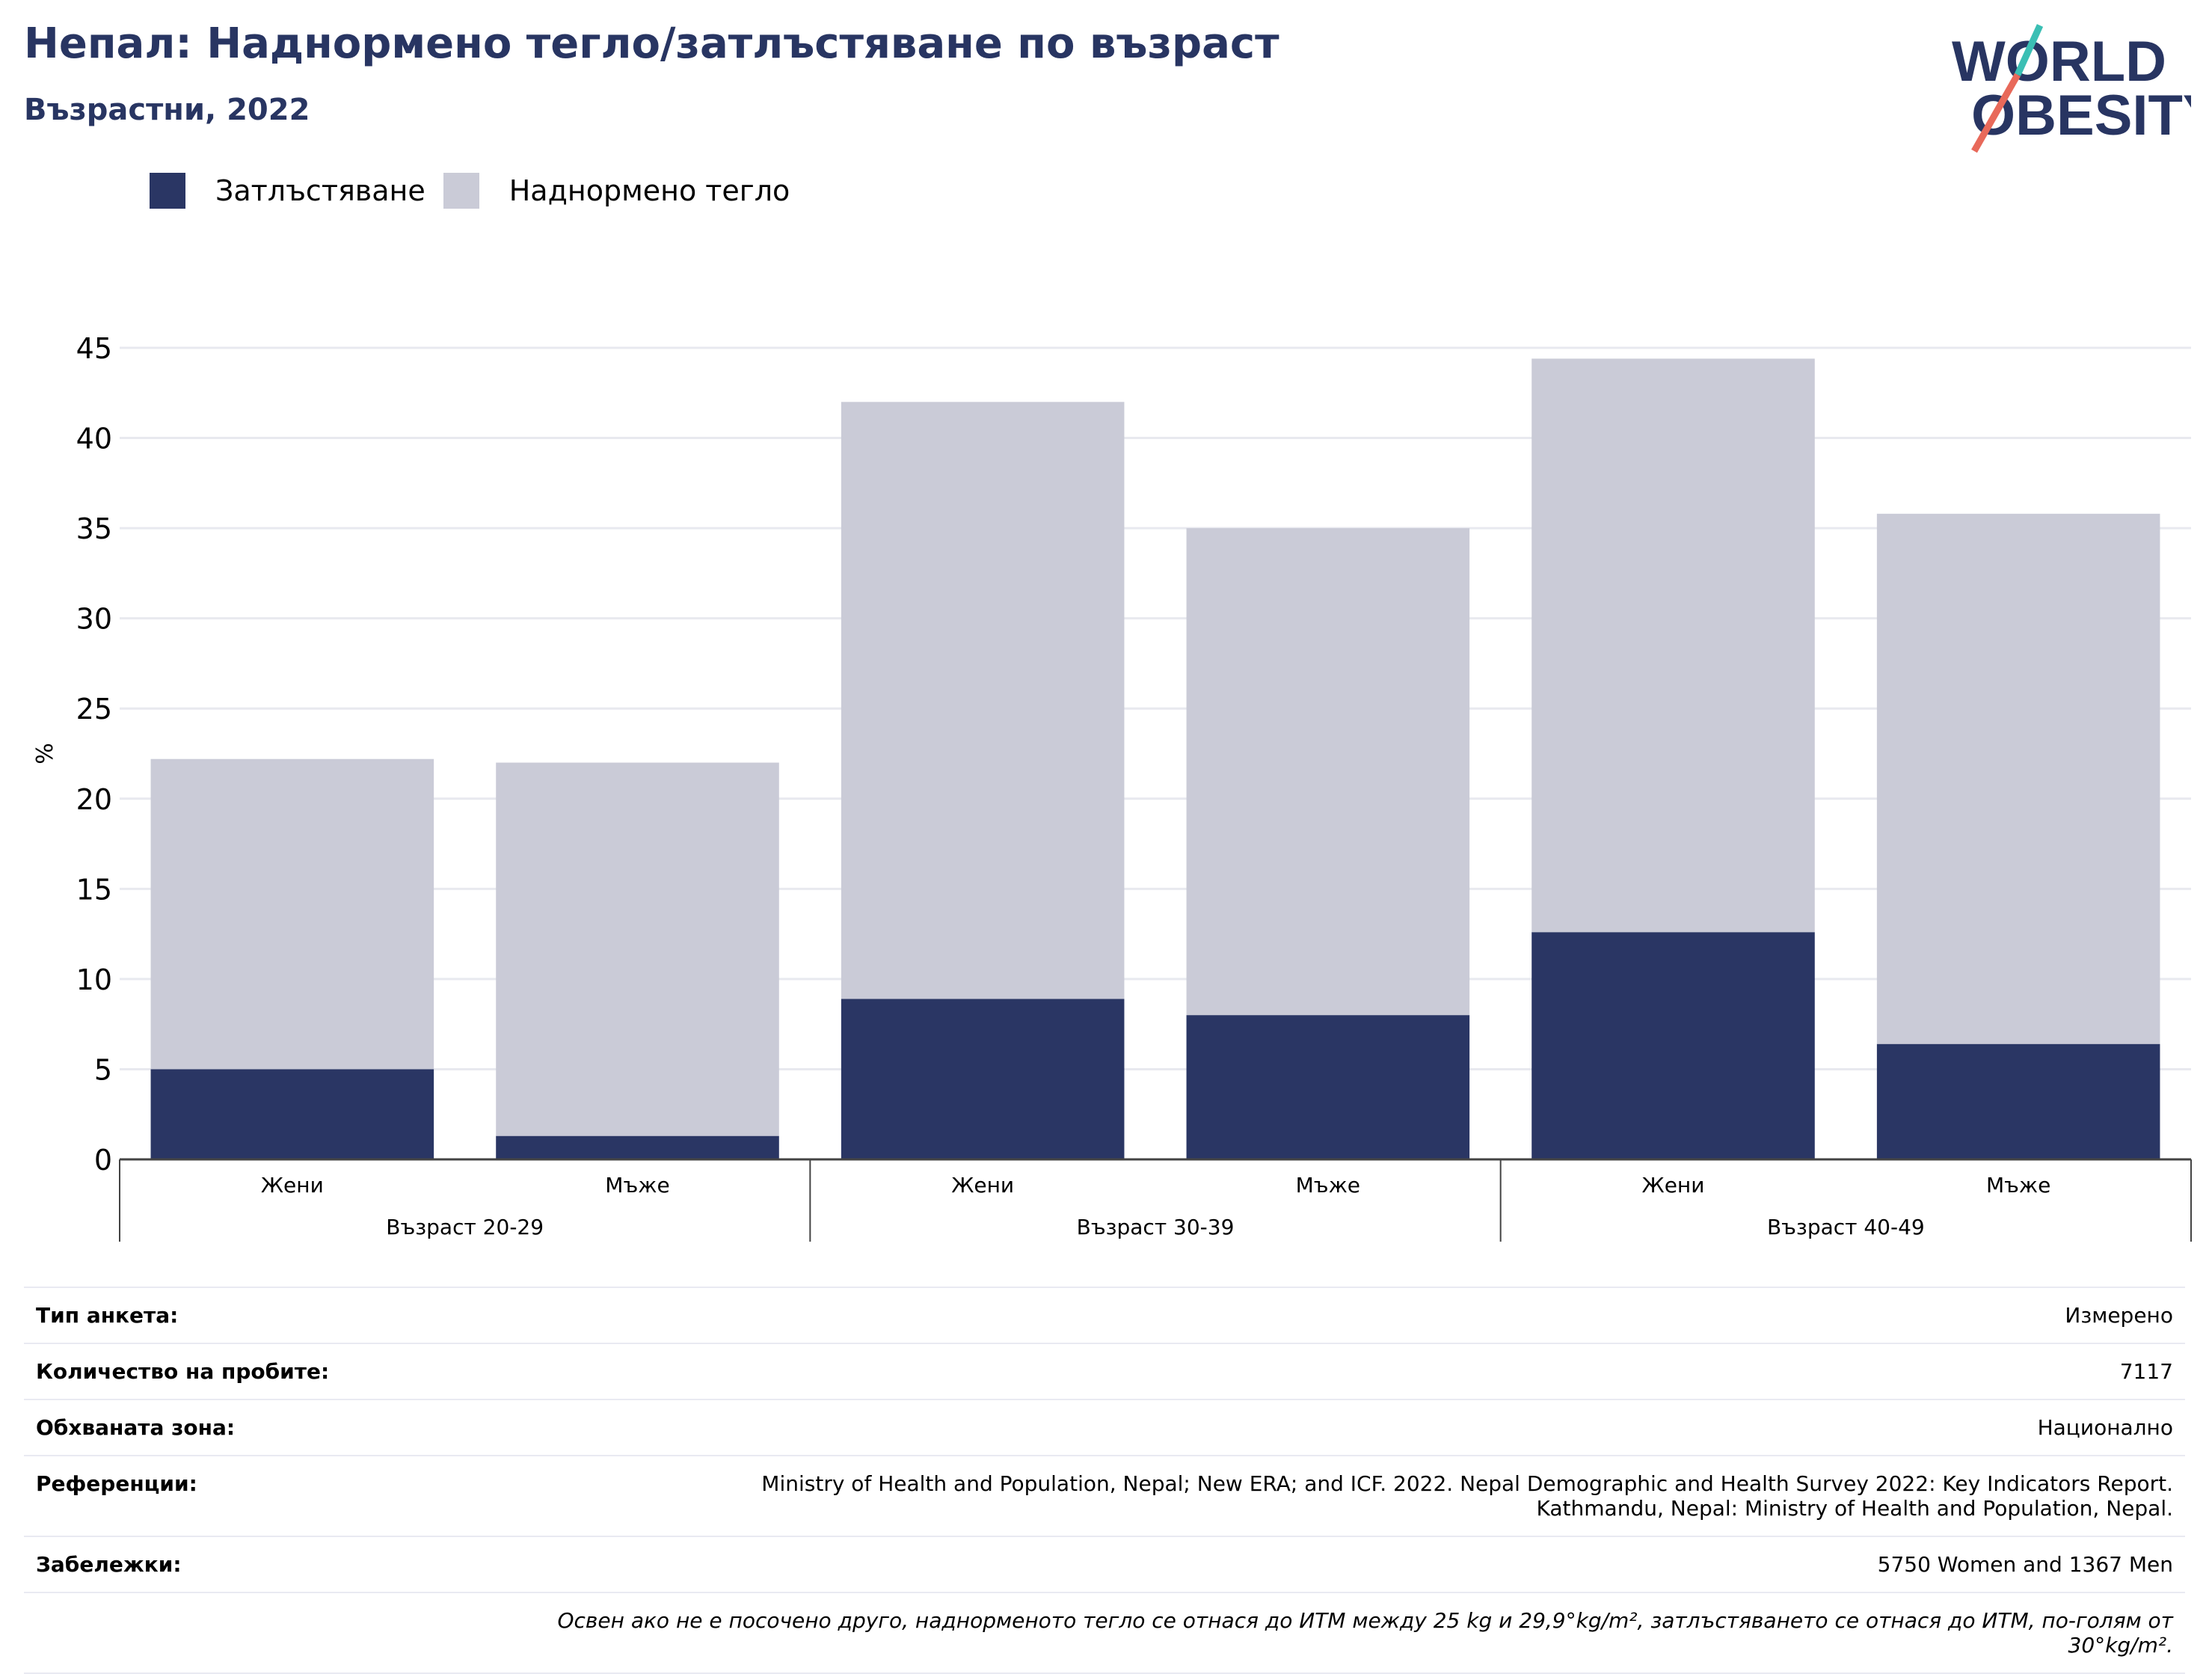  I want to click on meta-label: Обхваната зона:, so click(136, 1428).